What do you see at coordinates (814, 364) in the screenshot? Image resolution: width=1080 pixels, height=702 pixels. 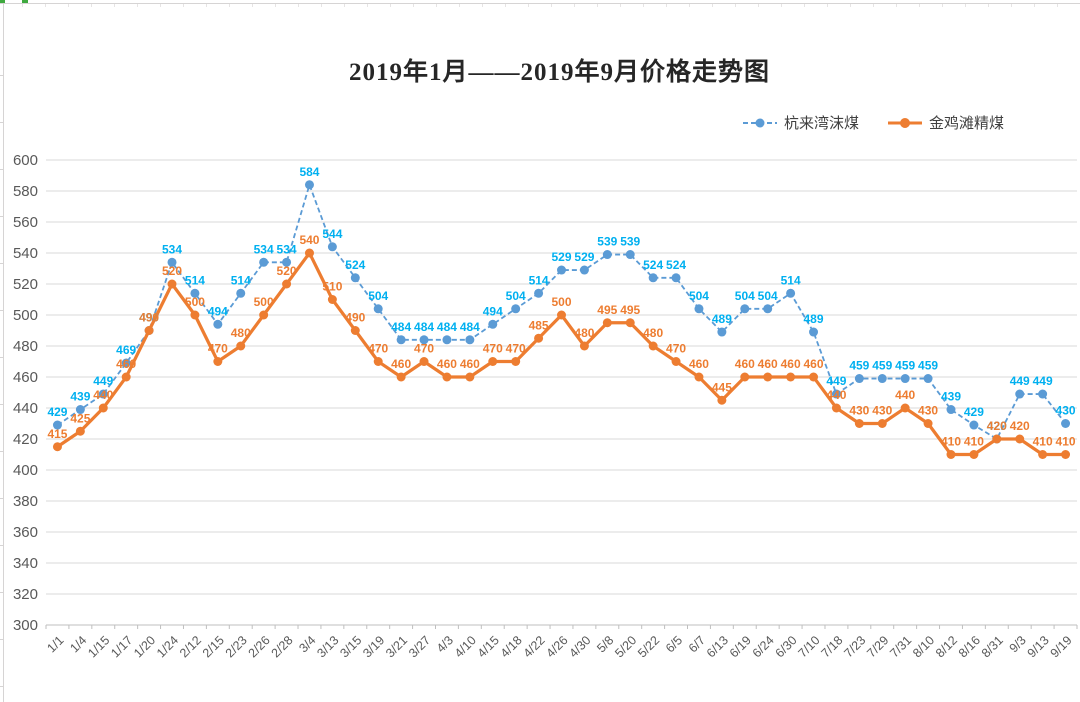 I see `data-label: 460` at bounding box center [814, 364].